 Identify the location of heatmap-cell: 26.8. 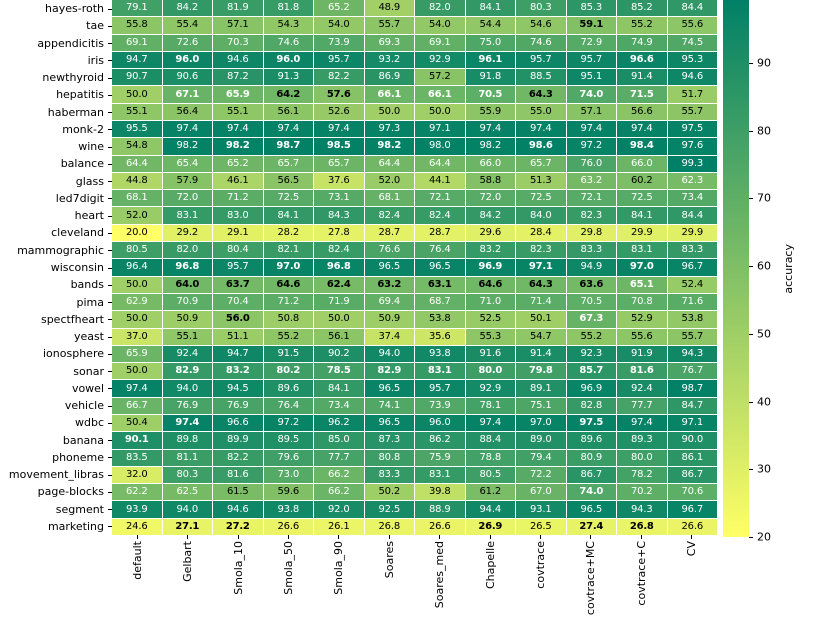
(642, 526).